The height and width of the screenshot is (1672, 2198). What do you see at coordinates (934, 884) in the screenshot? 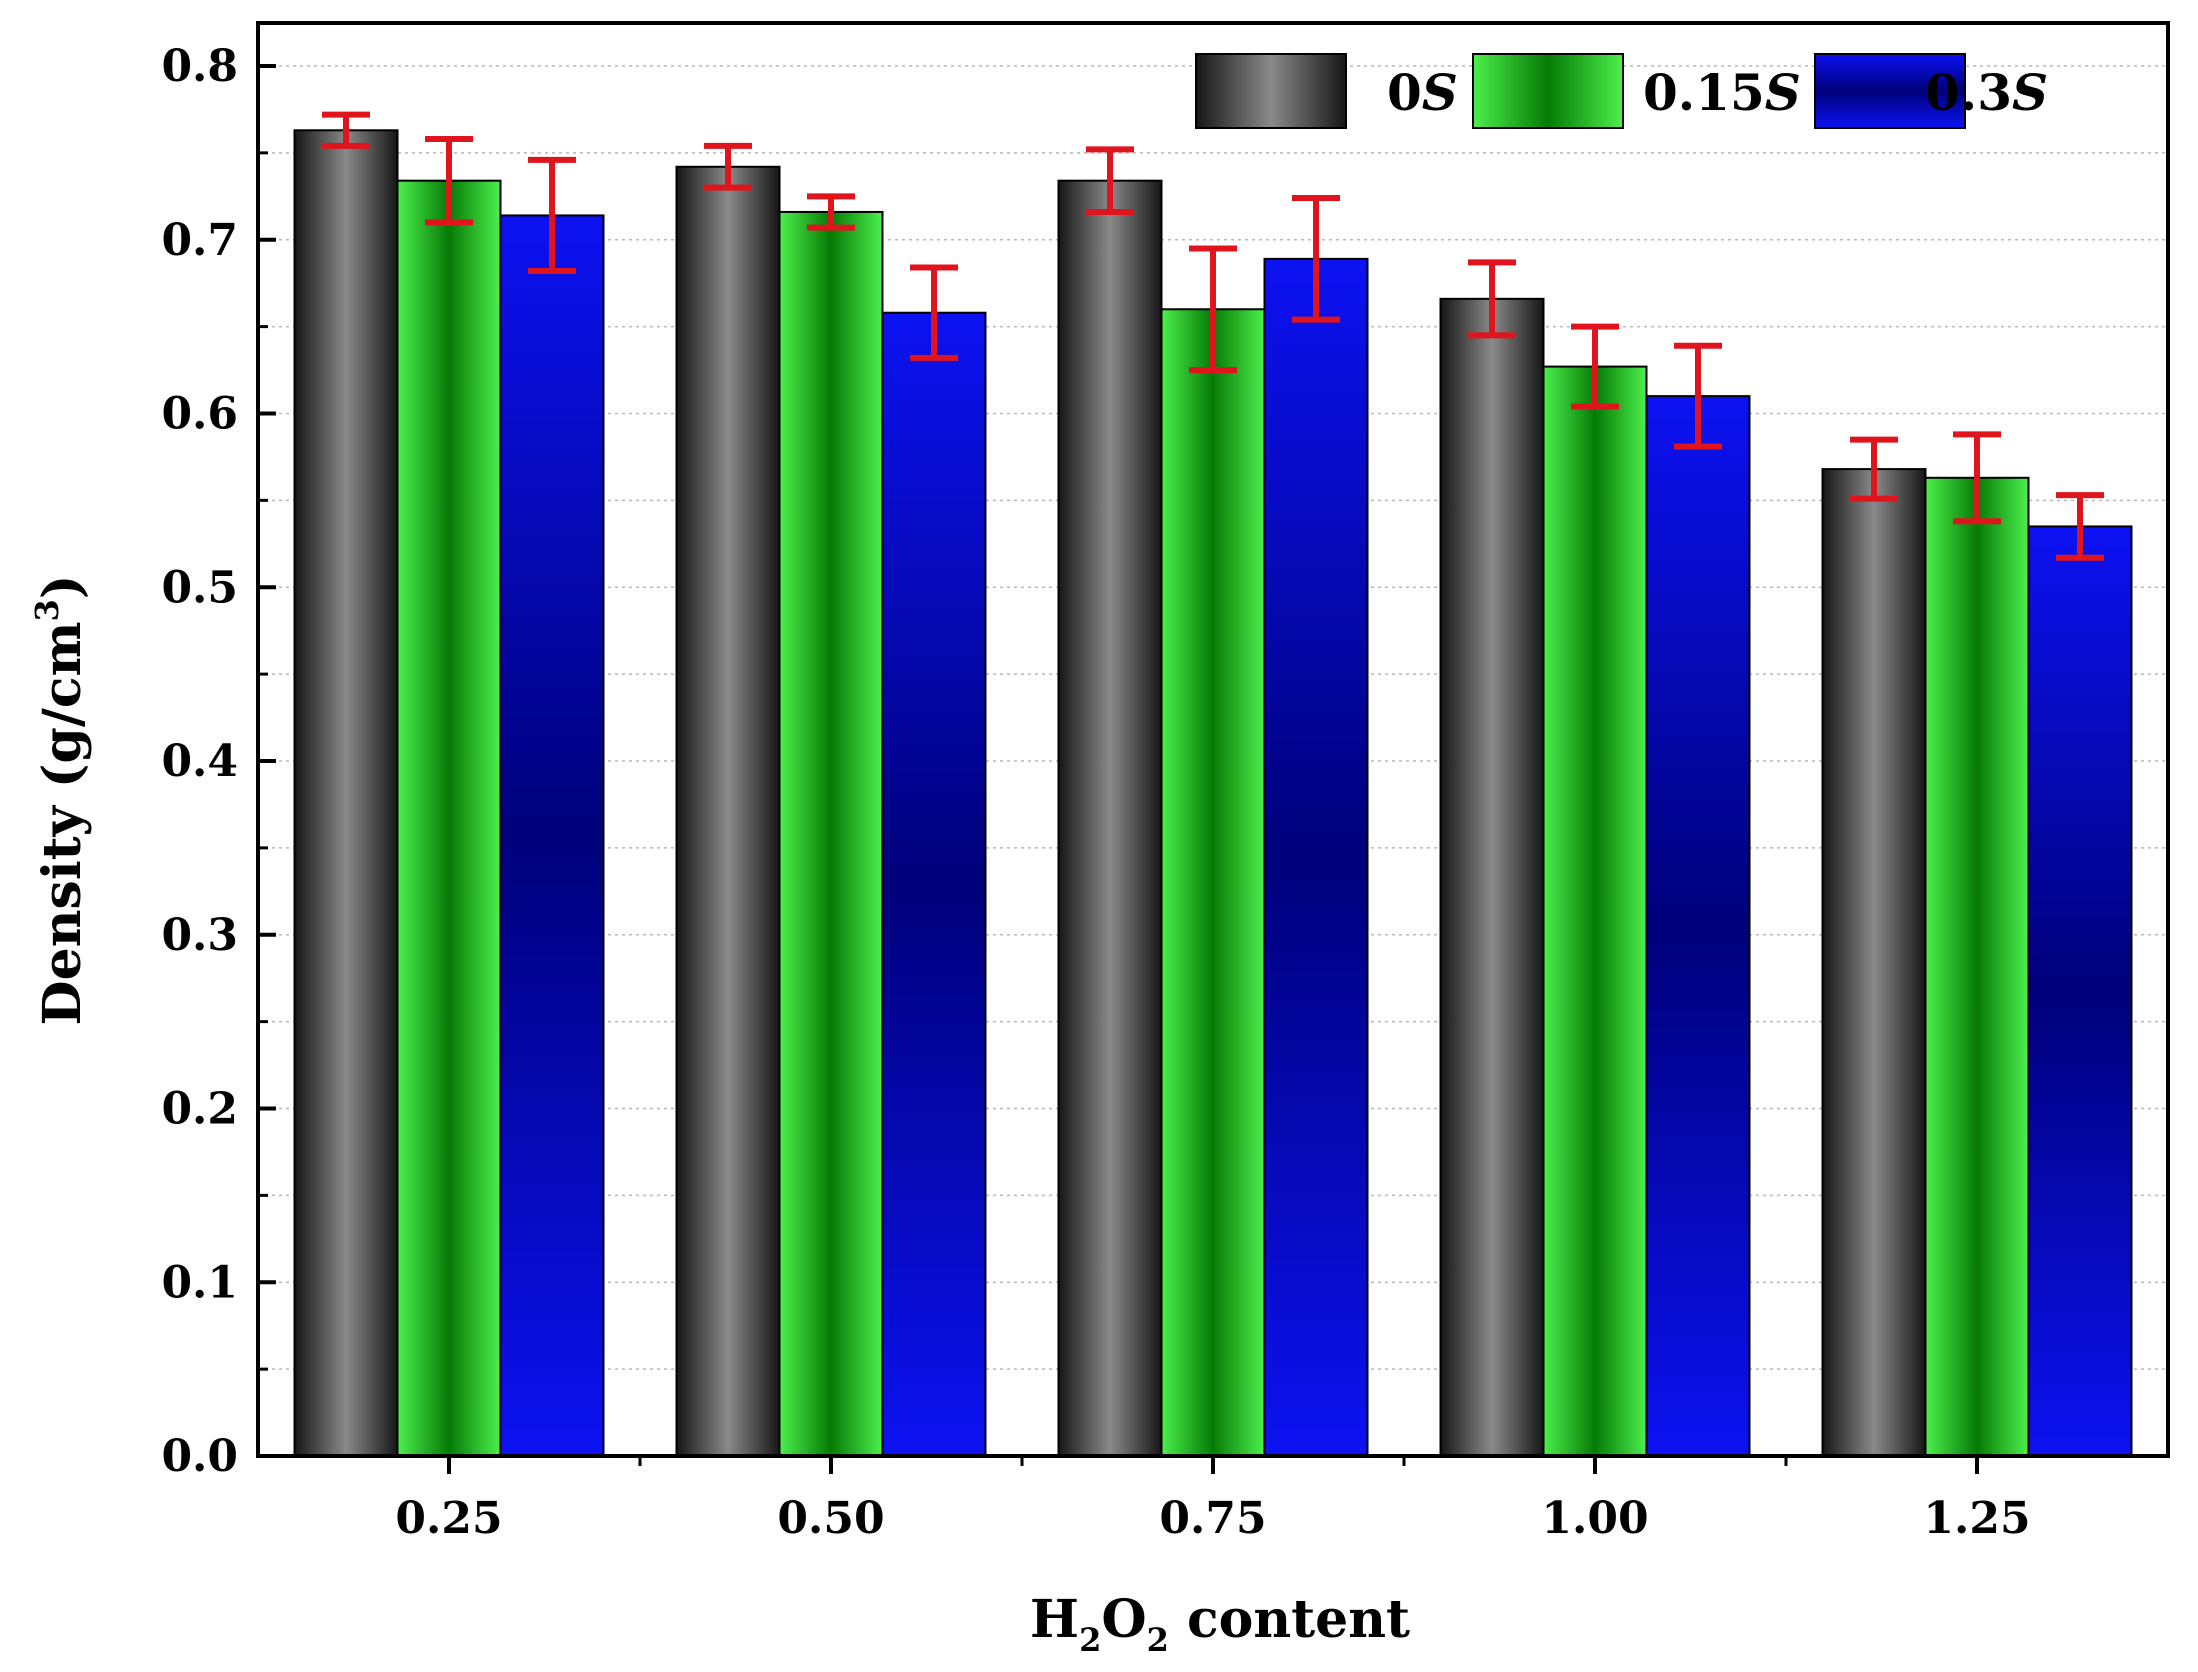
I see `bar-0.3S-0.50` at bounding box center [934, 884].